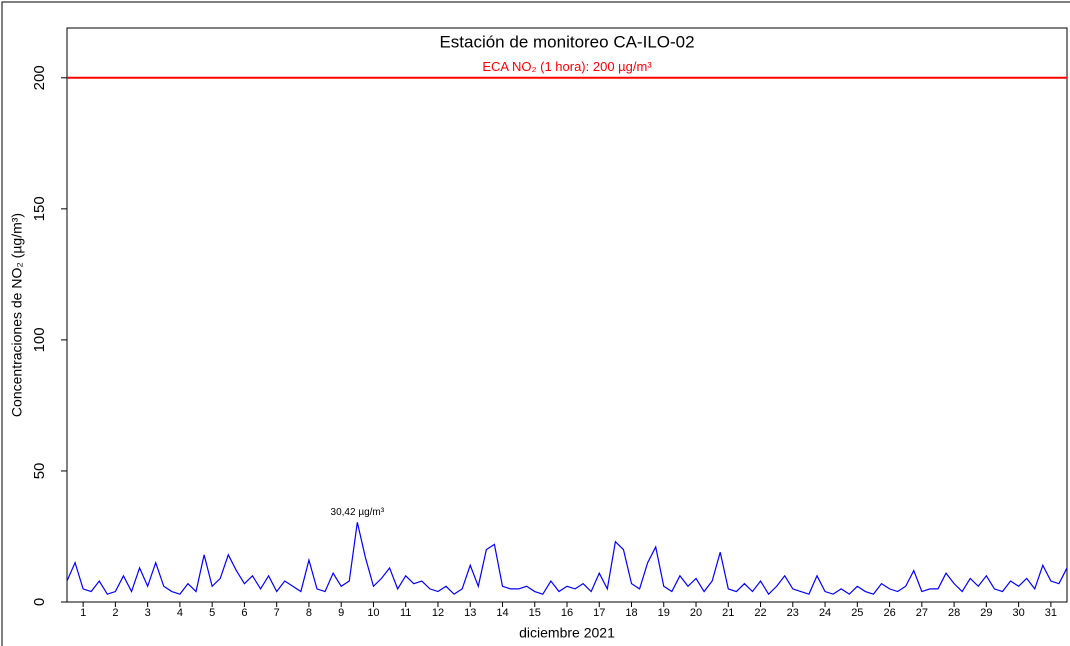  What do you see at coordinates (470, 613) in the screenshot?
I see `x-tick-label: 13` at bounding box center [470, 613].